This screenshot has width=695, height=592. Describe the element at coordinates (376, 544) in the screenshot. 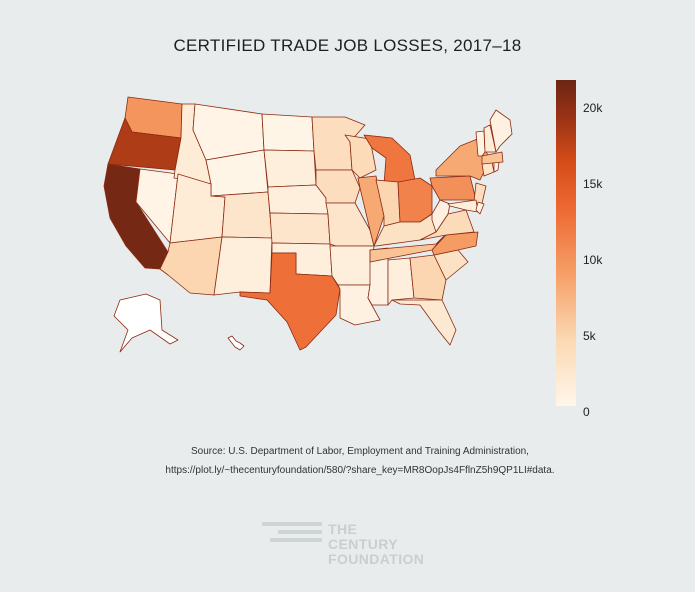

I see `logo-text: THE CENTURY FOUNDATION` at that location.